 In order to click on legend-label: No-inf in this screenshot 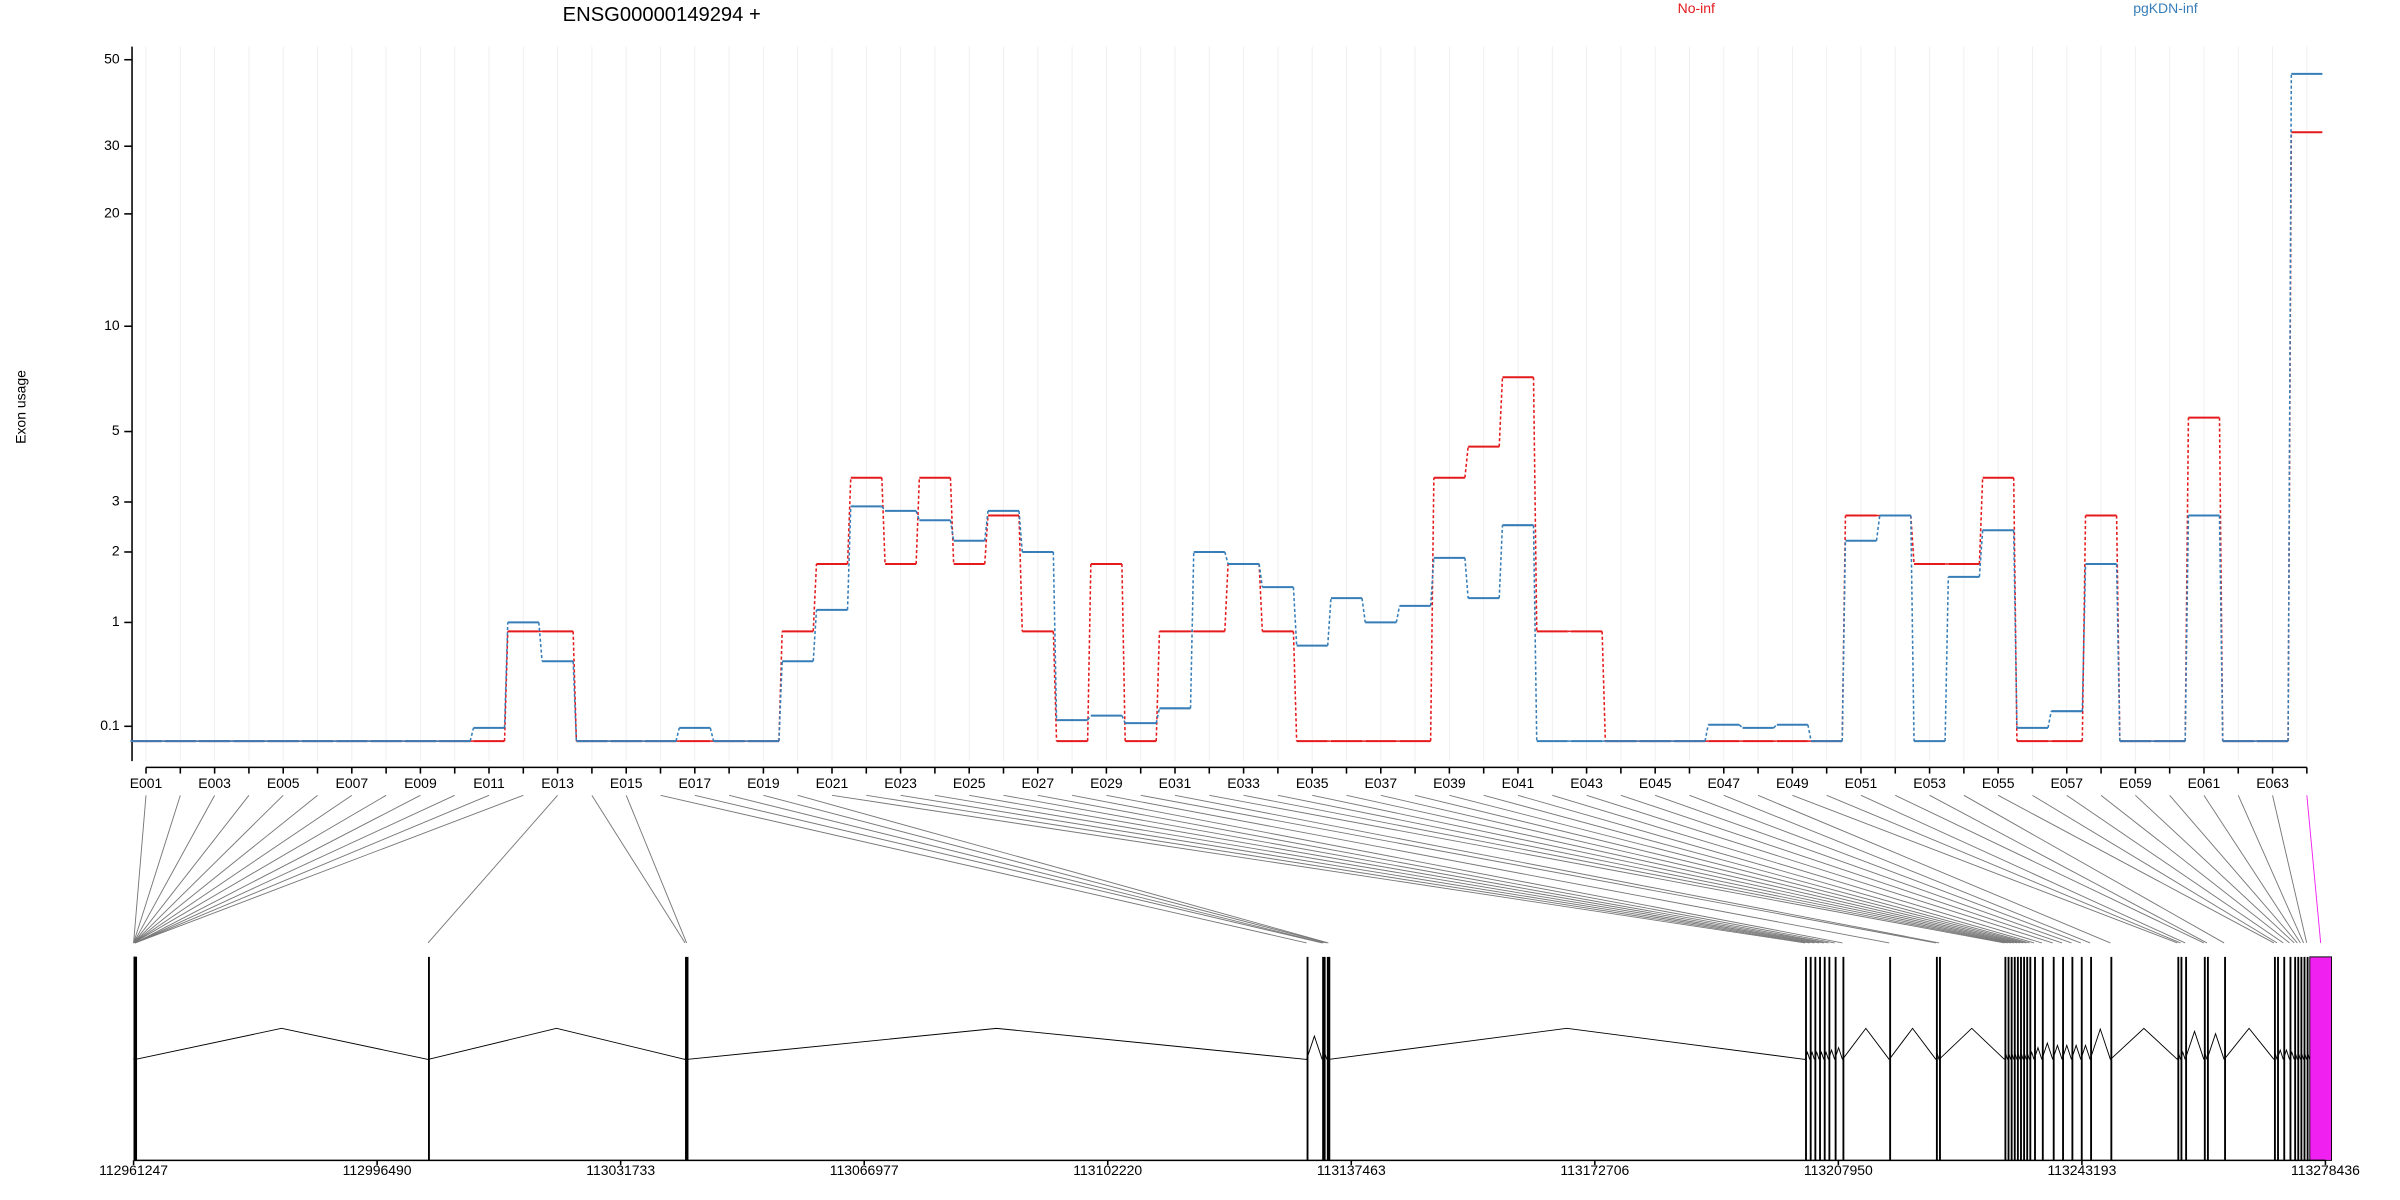, I will do `click(1696, 8)`.